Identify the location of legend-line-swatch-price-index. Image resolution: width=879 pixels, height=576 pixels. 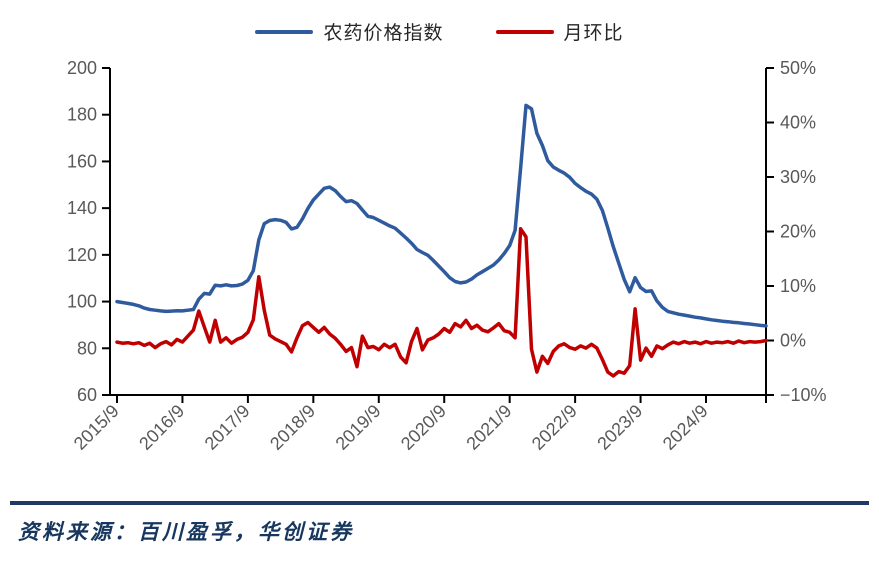
(284, 31).